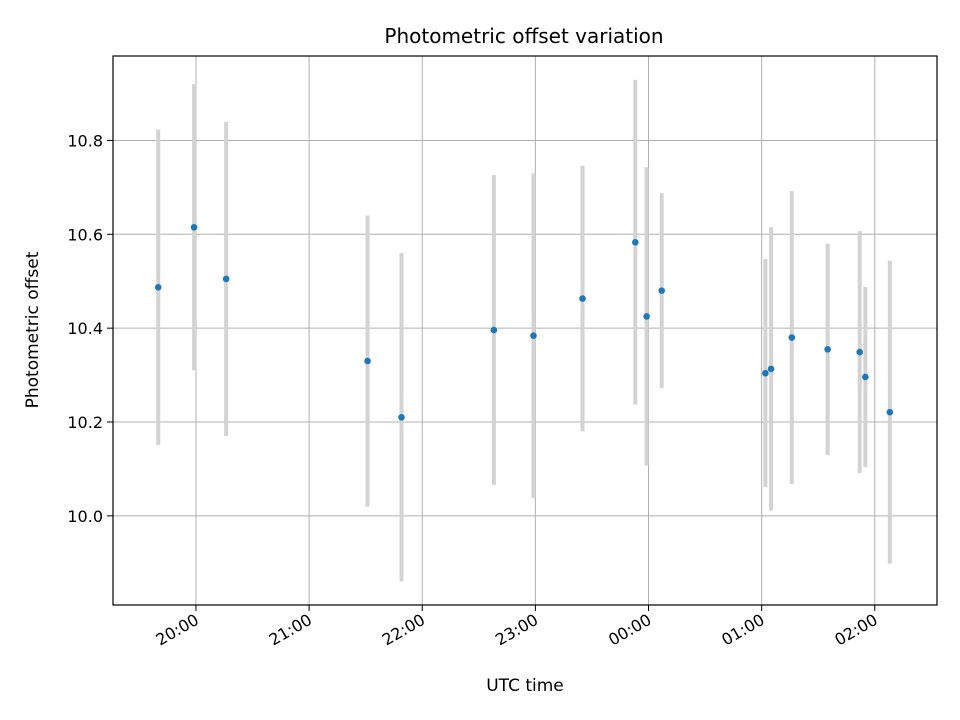 This screenshot has width=960, height=720. Describe the element at coordinates (855, 630) in the screenshot. I see `x-tick-label: 02:00` at that location.